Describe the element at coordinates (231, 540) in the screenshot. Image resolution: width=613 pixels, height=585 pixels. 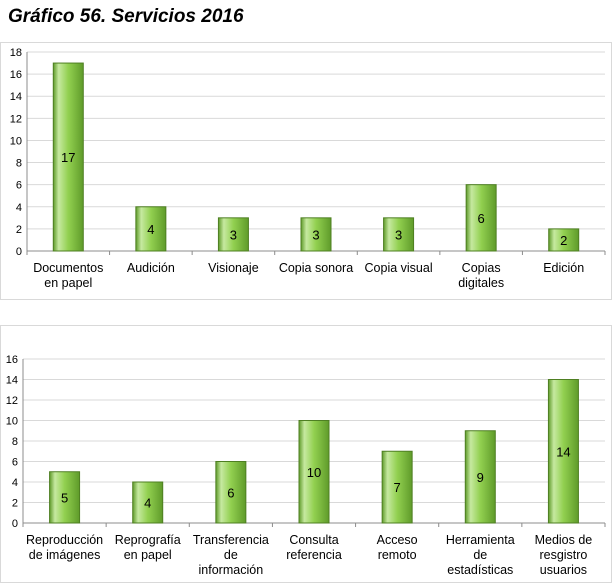
I see `category-label: Transferencia` at that location.